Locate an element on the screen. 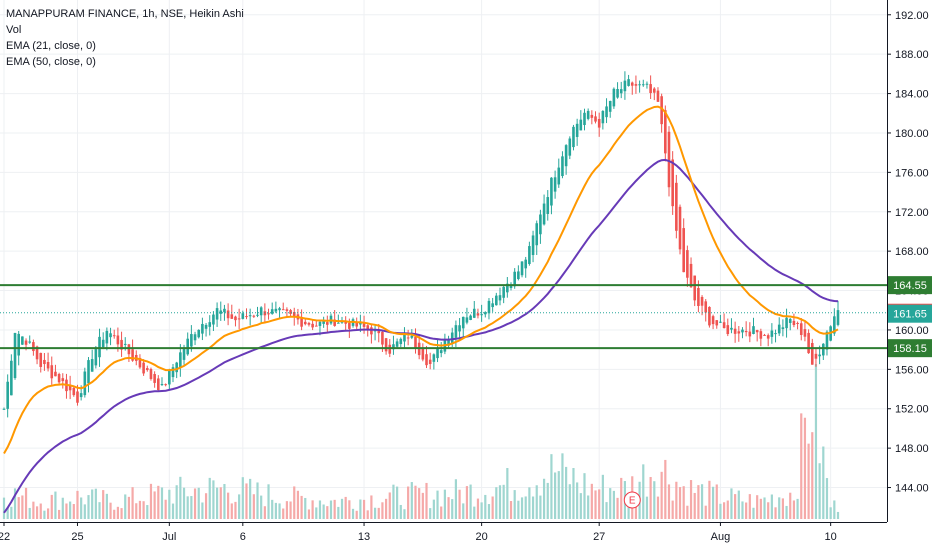 The width and height of the screenshot is (932, 550). legend-title: MANAPPURAM FINANCE, 1h, NSE, Heikin Ashi is located at coordinates (125, 14).